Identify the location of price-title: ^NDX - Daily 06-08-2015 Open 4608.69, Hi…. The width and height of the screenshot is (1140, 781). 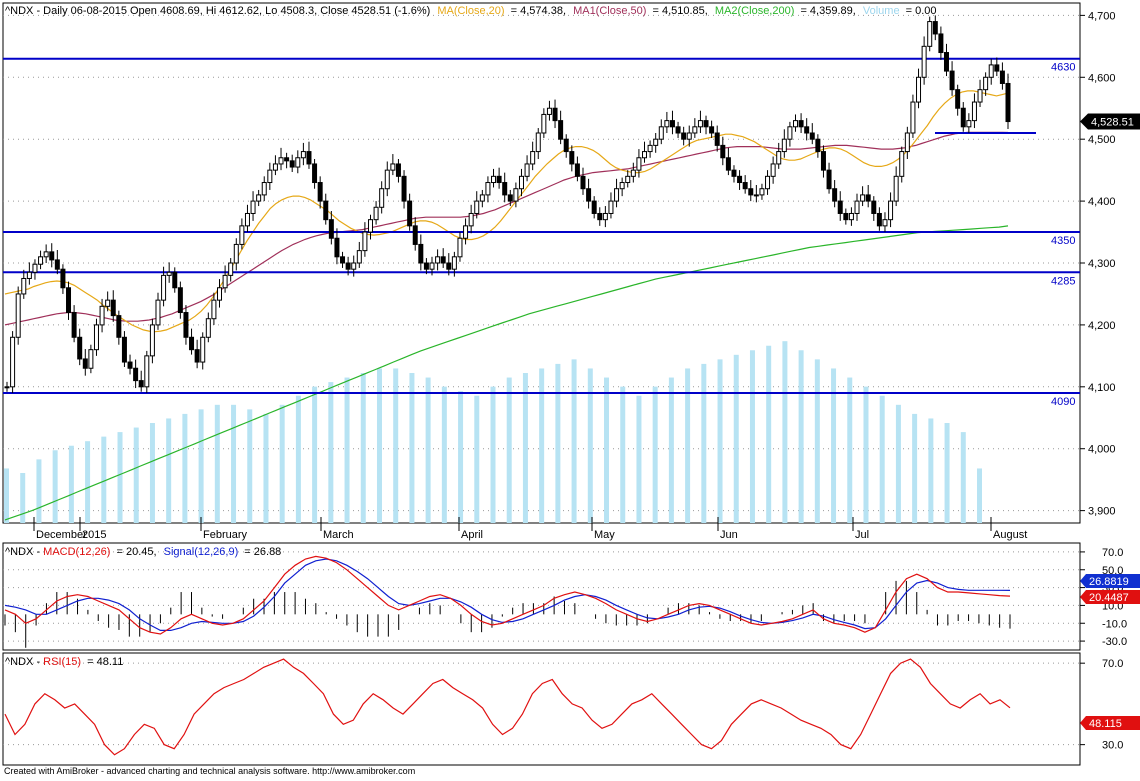
(217, 11).